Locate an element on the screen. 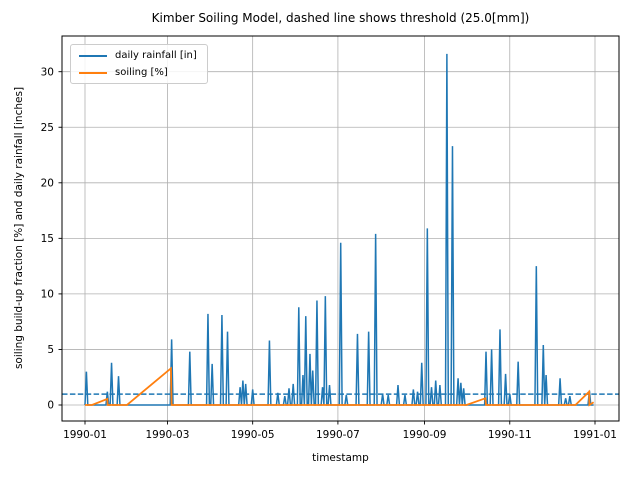 The height and width of the screenshot is (480, 640). x-tick-label: 1991-01 is located at coordinates (595, 435).